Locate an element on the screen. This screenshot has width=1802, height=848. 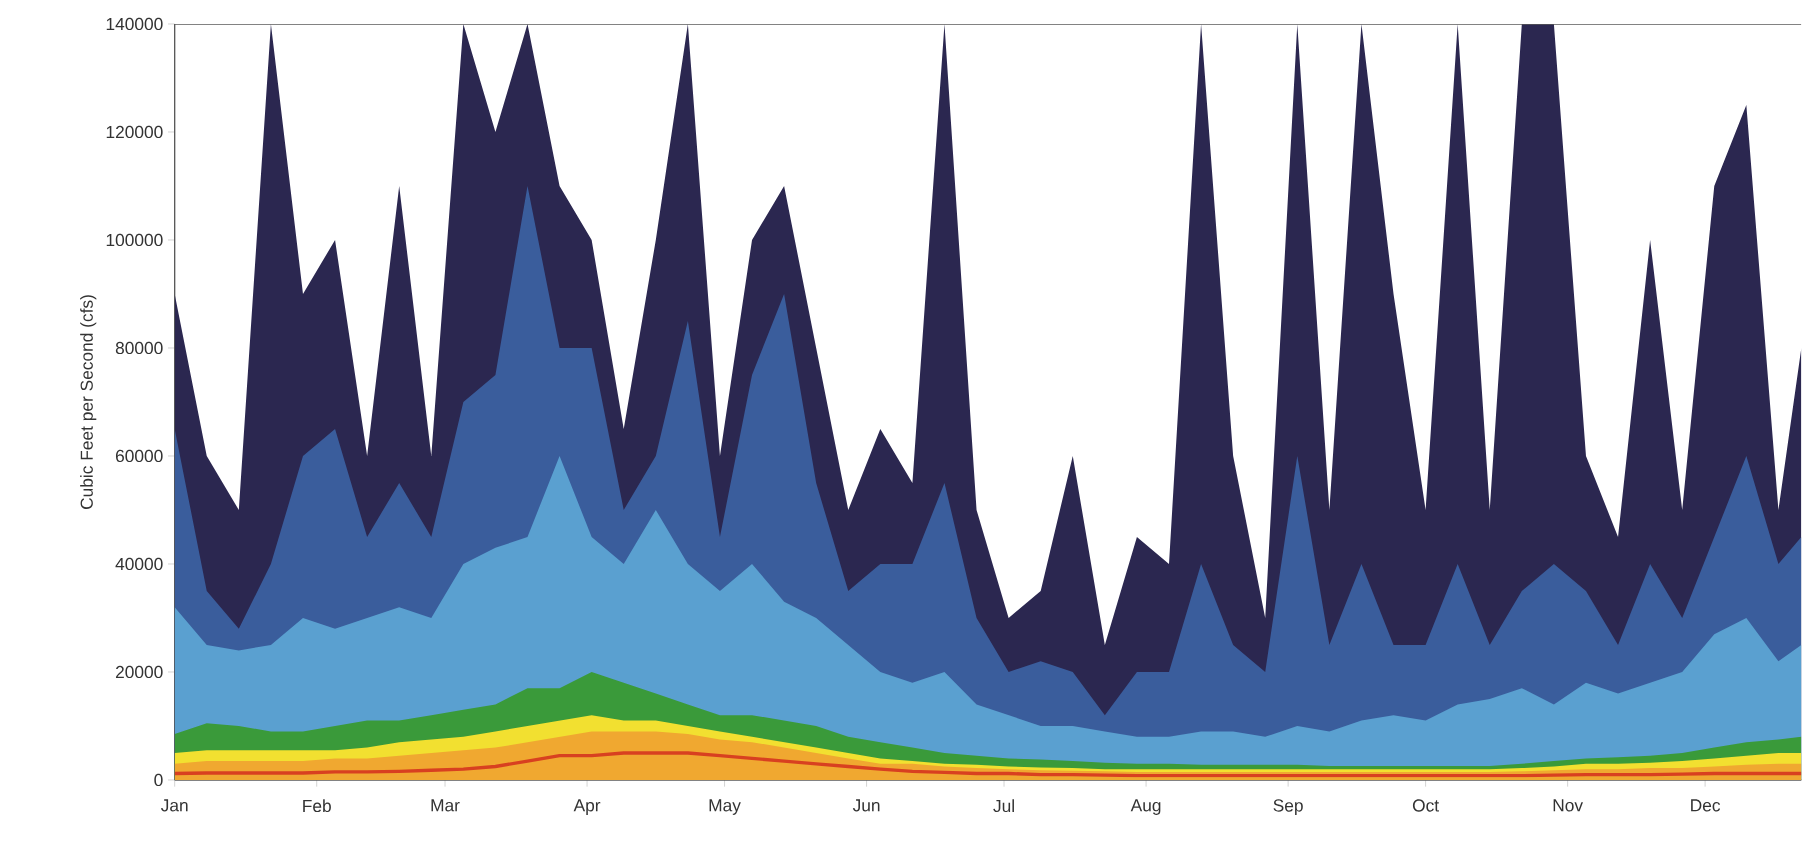
y-tick-label: 100000 is located at coordinates (134, 240).